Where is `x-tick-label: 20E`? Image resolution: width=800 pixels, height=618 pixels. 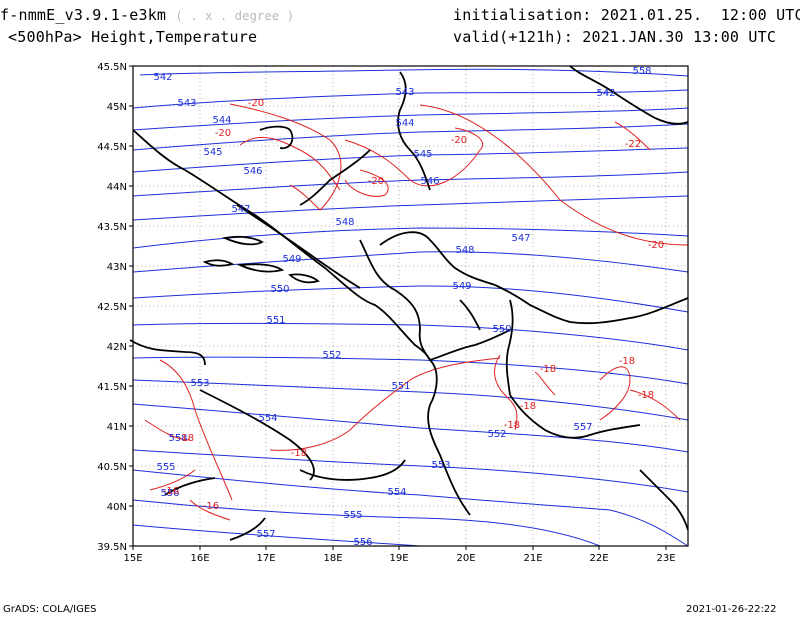
x-tick-label: 20E is located at coordinates (465, 558).